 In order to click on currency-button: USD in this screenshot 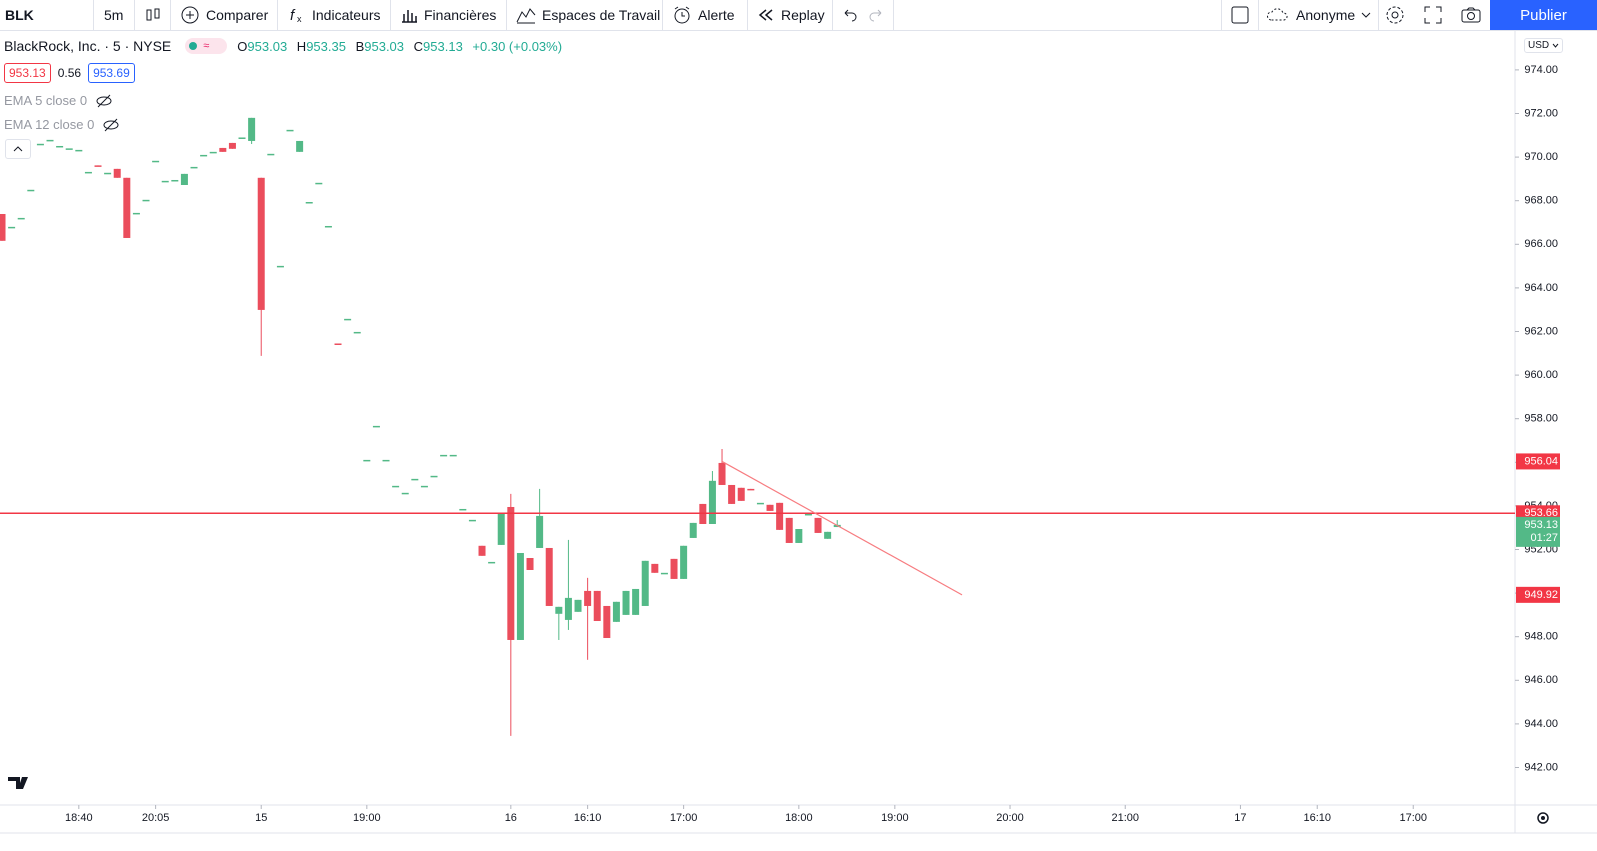, I will do `click(1544, 45)`.